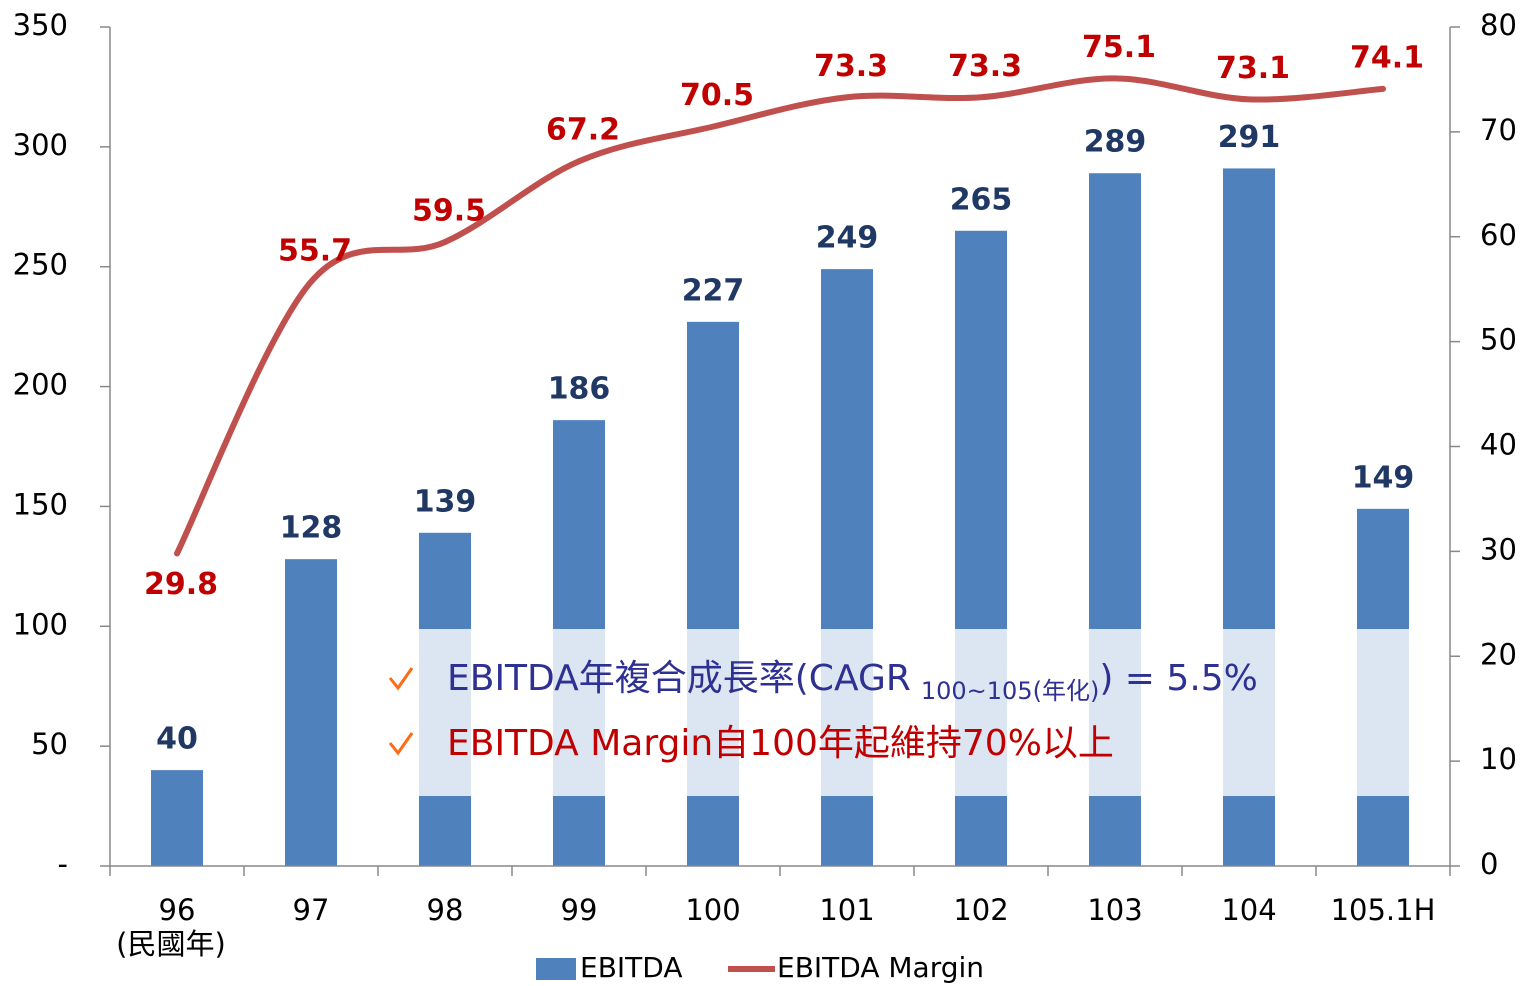 This screenshot has width=1525, height=986. Describe the element at coordinates (177, 910) in the screenshot. I see `x-tick-label: 96` at that location.